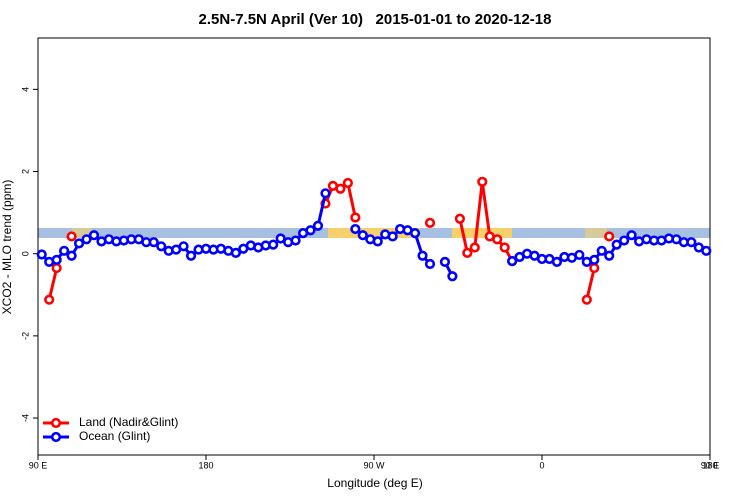  I want to click on legend-label: Land (Nadir&Glint), so click(128, 422).